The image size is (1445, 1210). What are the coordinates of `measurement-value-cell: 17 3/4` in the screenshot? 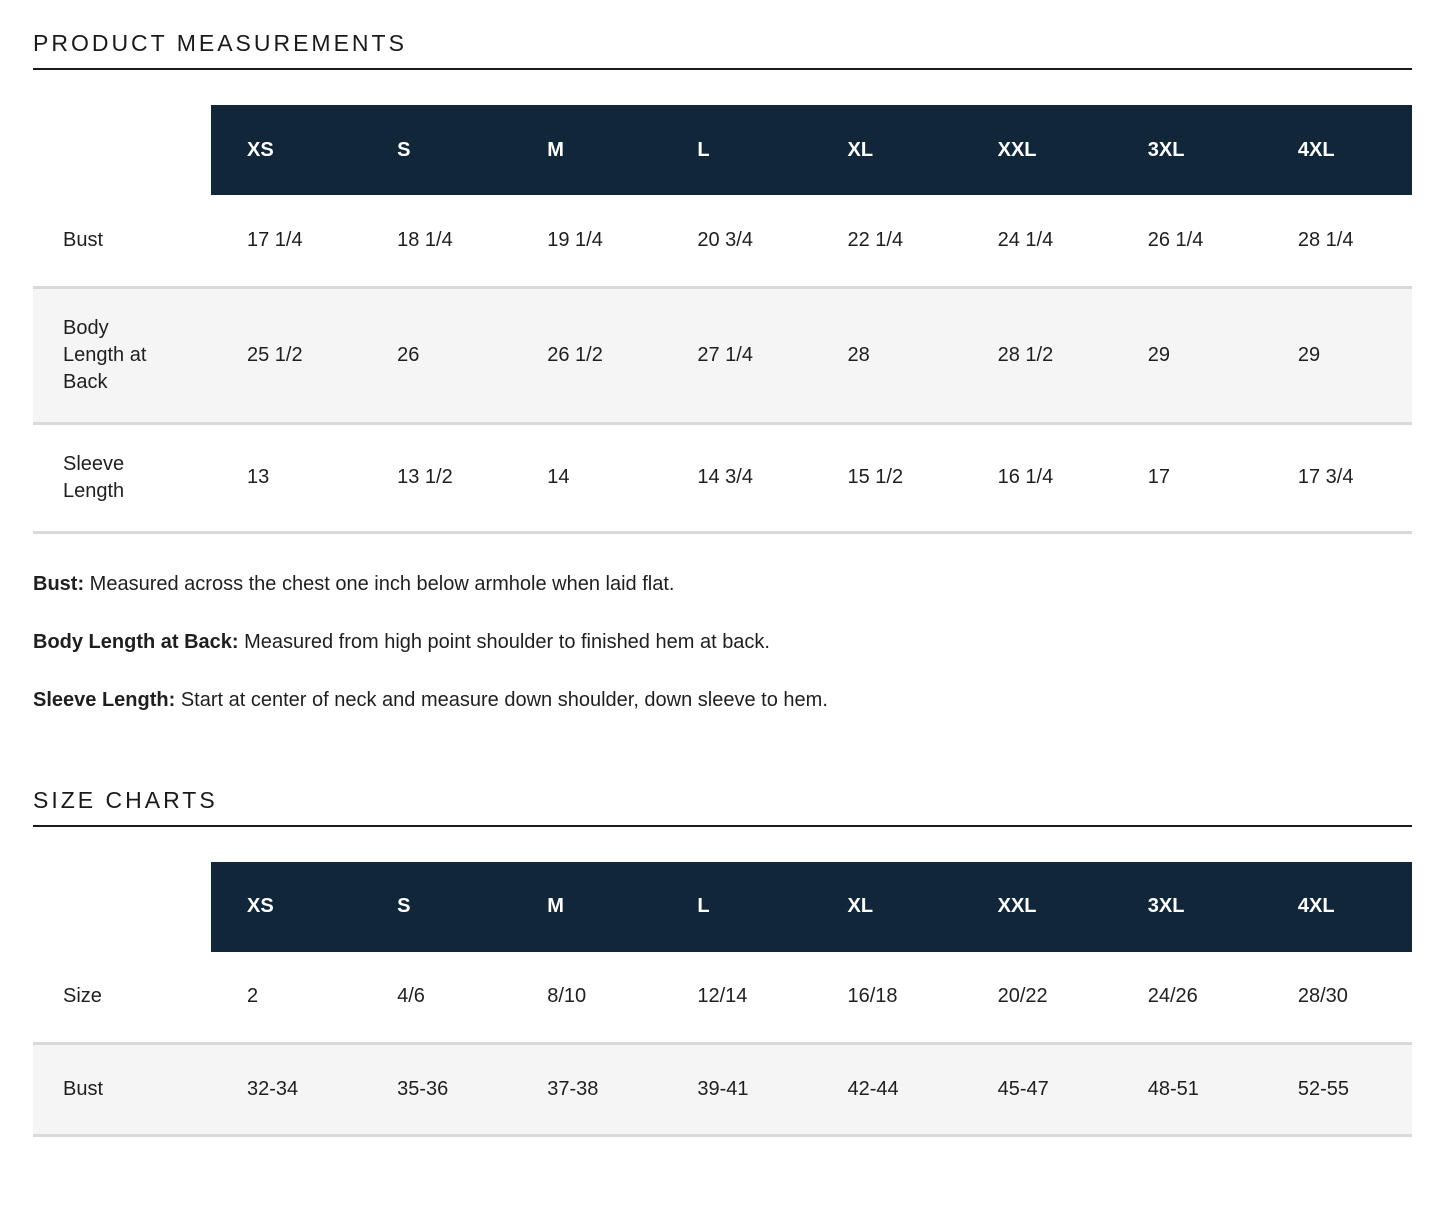 It's located at (1325, 477).